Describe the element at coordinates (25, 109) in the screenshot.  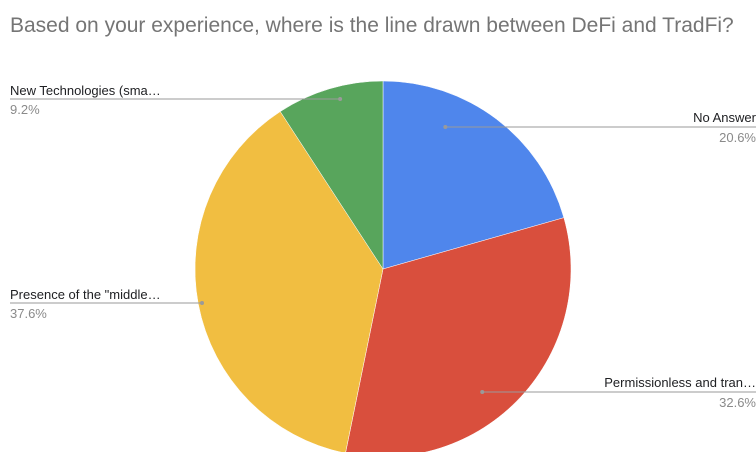
I see `slice-percent-4: 9.2%` at that location.